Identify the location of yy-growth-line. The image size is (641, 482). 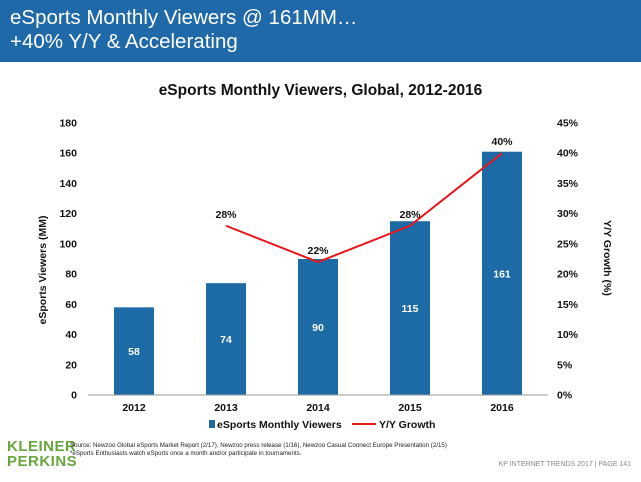
(364, 208).